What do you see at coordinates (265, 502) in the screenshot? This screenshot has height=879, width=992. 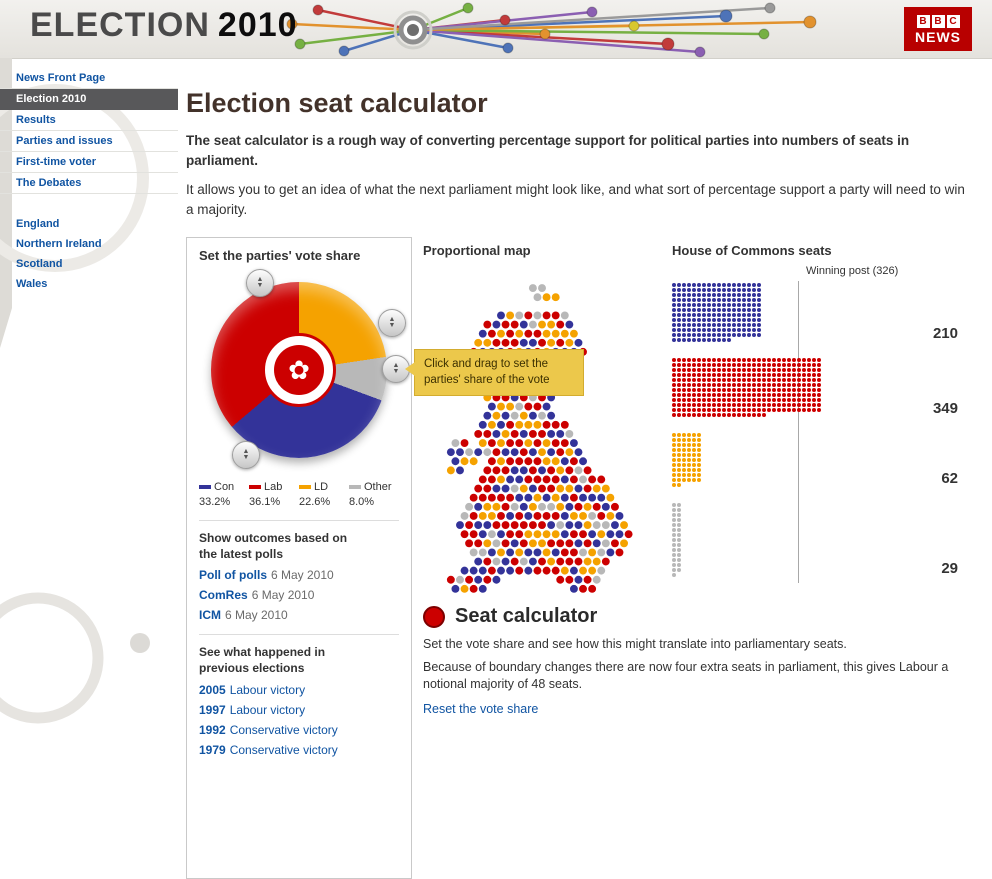 I see `lab-share: 36.1%` at bounding box center [265, 502].